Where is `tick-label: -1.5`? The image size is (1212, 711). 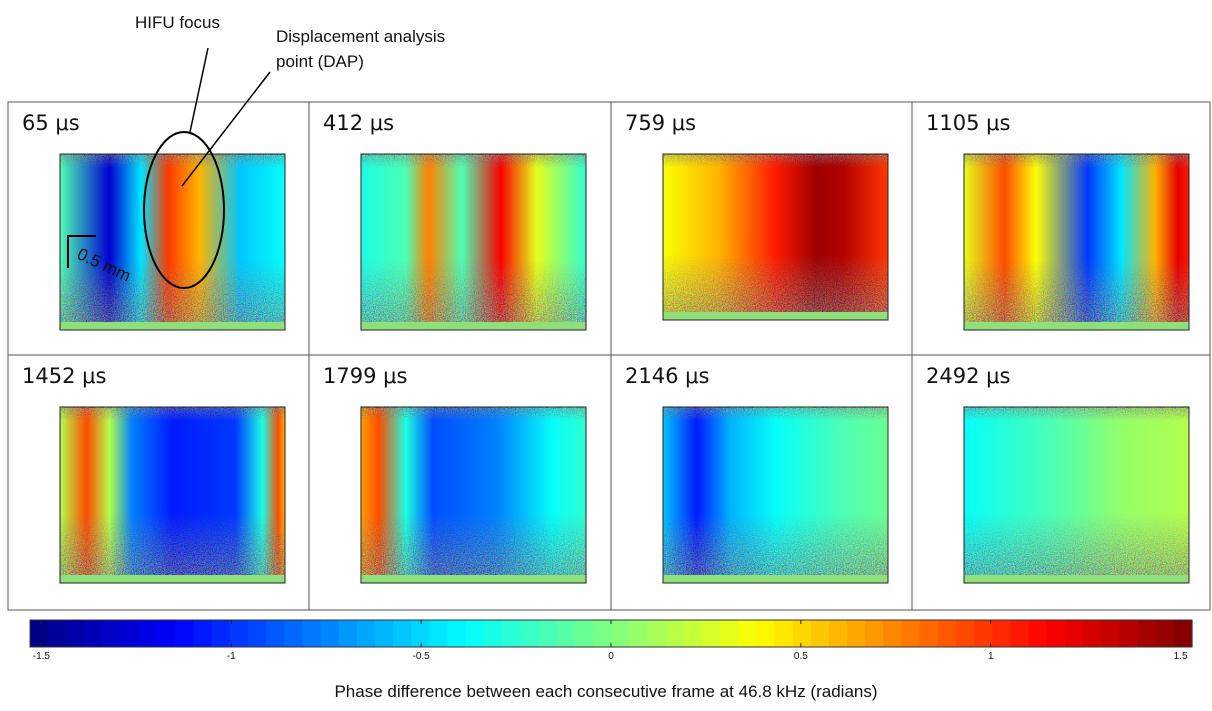 tick-label: -1.5 is located at coordinates (42, 656).